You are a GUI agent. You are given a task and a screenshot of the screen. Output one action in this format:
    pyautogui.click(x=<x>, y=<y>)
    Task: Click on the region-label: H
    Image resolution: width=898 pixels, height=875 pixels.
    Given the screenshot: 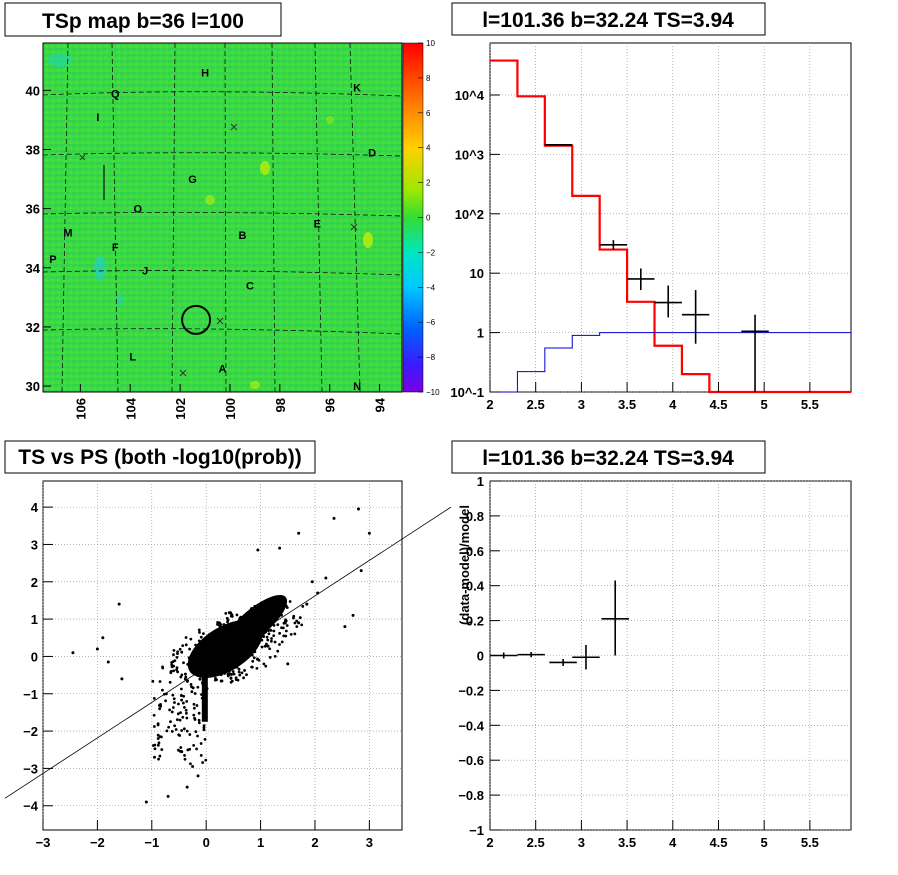 What is the action you would take?
    pyautogui.click(x=205, y=74)
    